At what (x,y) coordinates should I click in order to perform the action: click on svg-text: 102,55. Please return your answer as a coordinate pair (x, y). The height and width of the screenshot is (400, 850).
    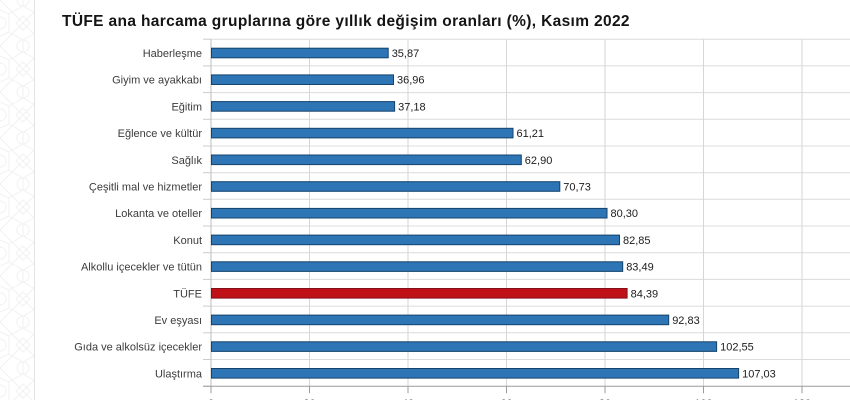
    Looking at the image, I should click on (737, 348).